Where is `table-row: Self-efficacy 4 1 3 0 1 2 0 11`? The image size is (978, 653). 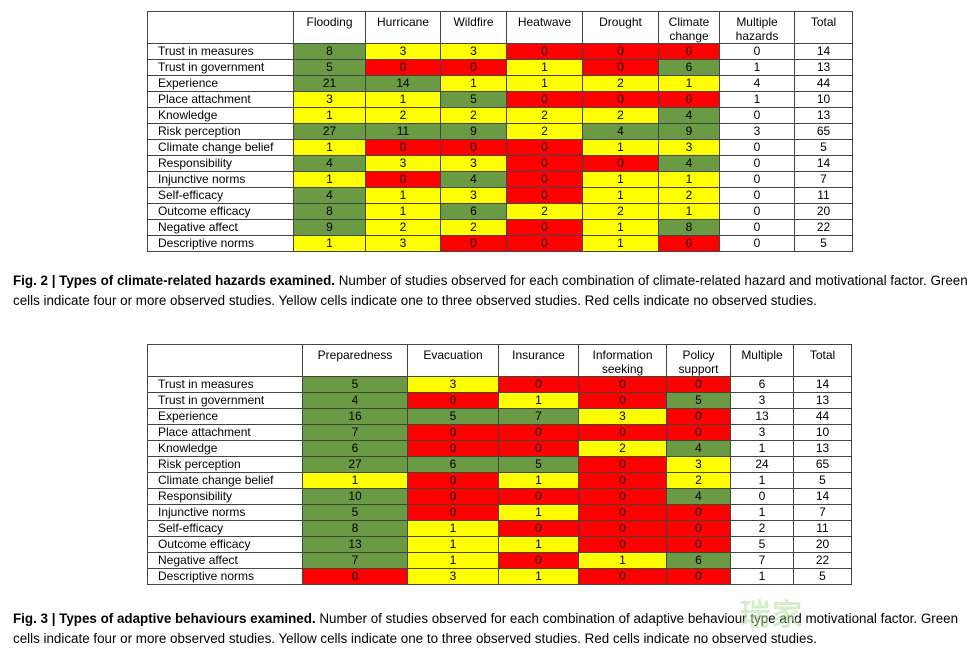 table-row: Self-efficacy 4 1 3 0 1 2 0 11 is located at coordinates (500, 195).